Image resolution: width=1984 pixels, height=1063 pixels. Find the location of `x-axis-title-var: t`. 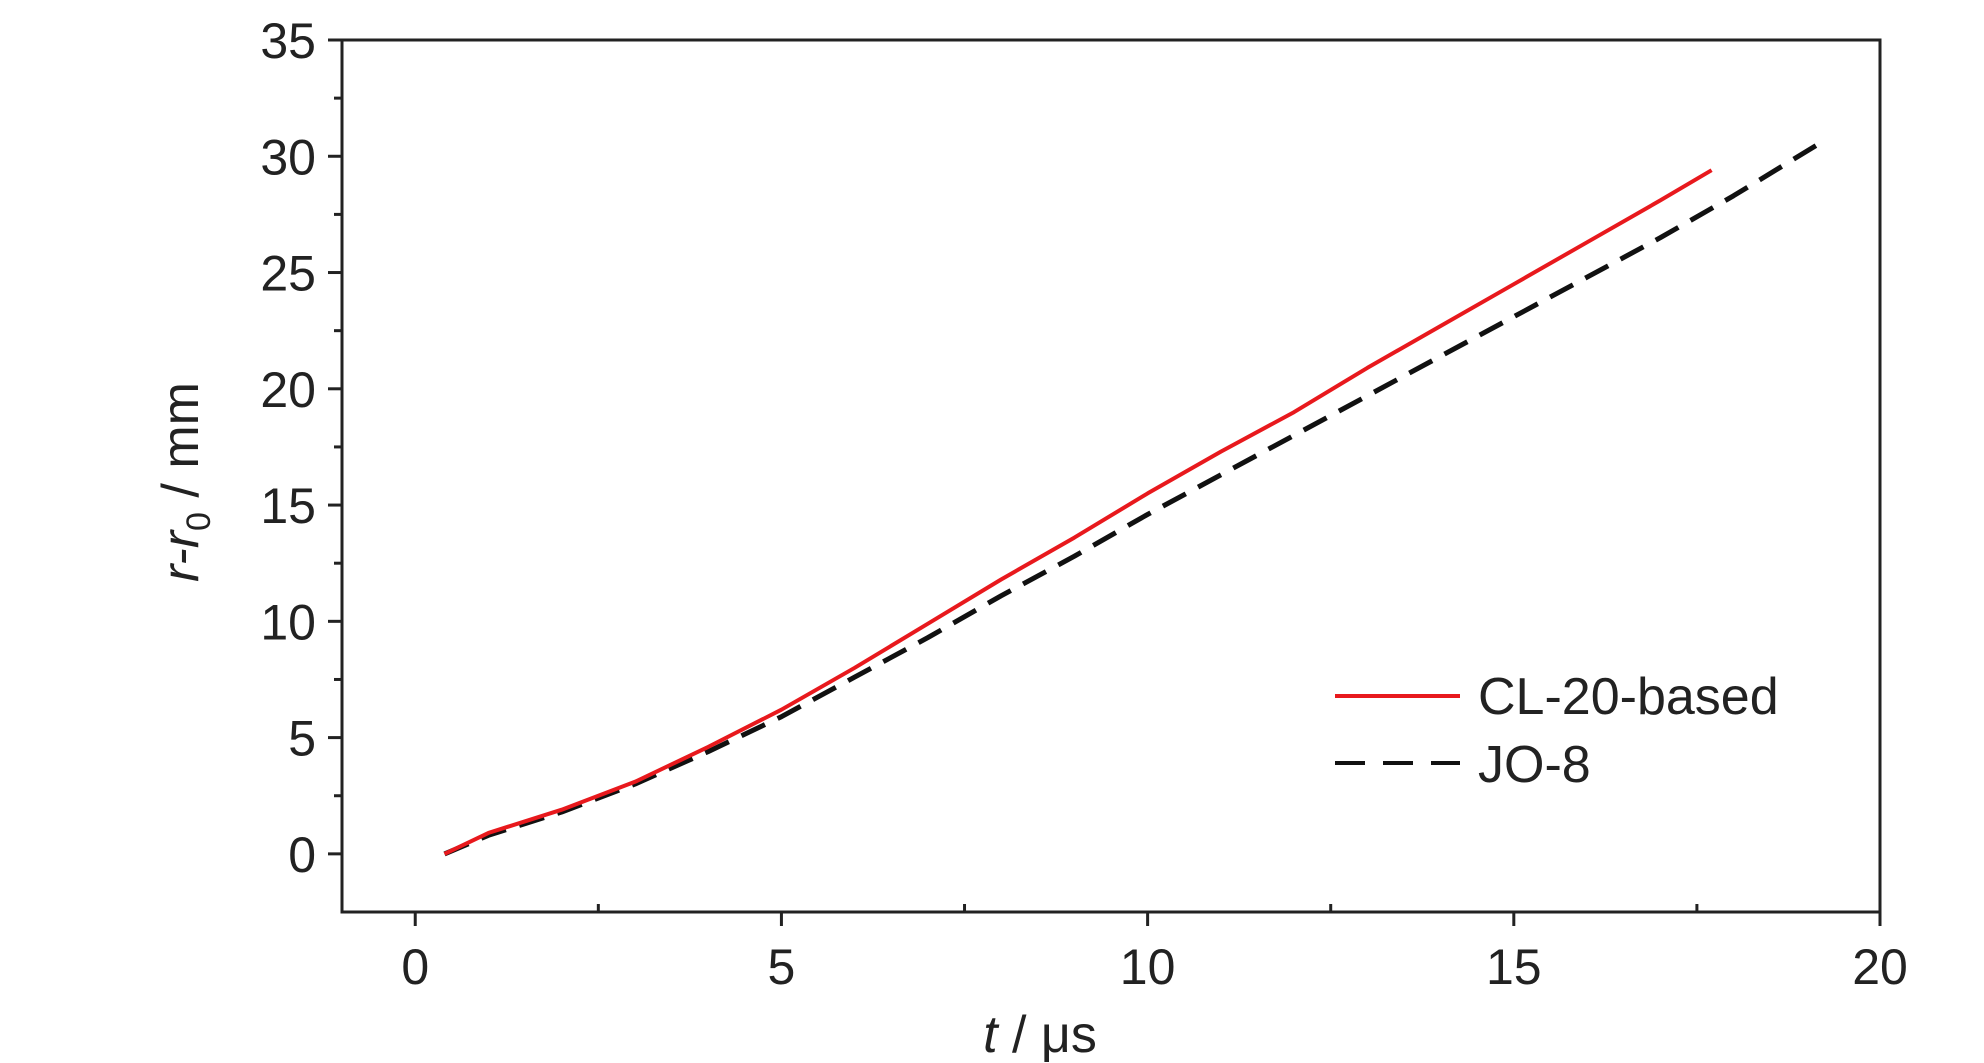

x-axis-title-var: t is located at coordinates (991, 1034).